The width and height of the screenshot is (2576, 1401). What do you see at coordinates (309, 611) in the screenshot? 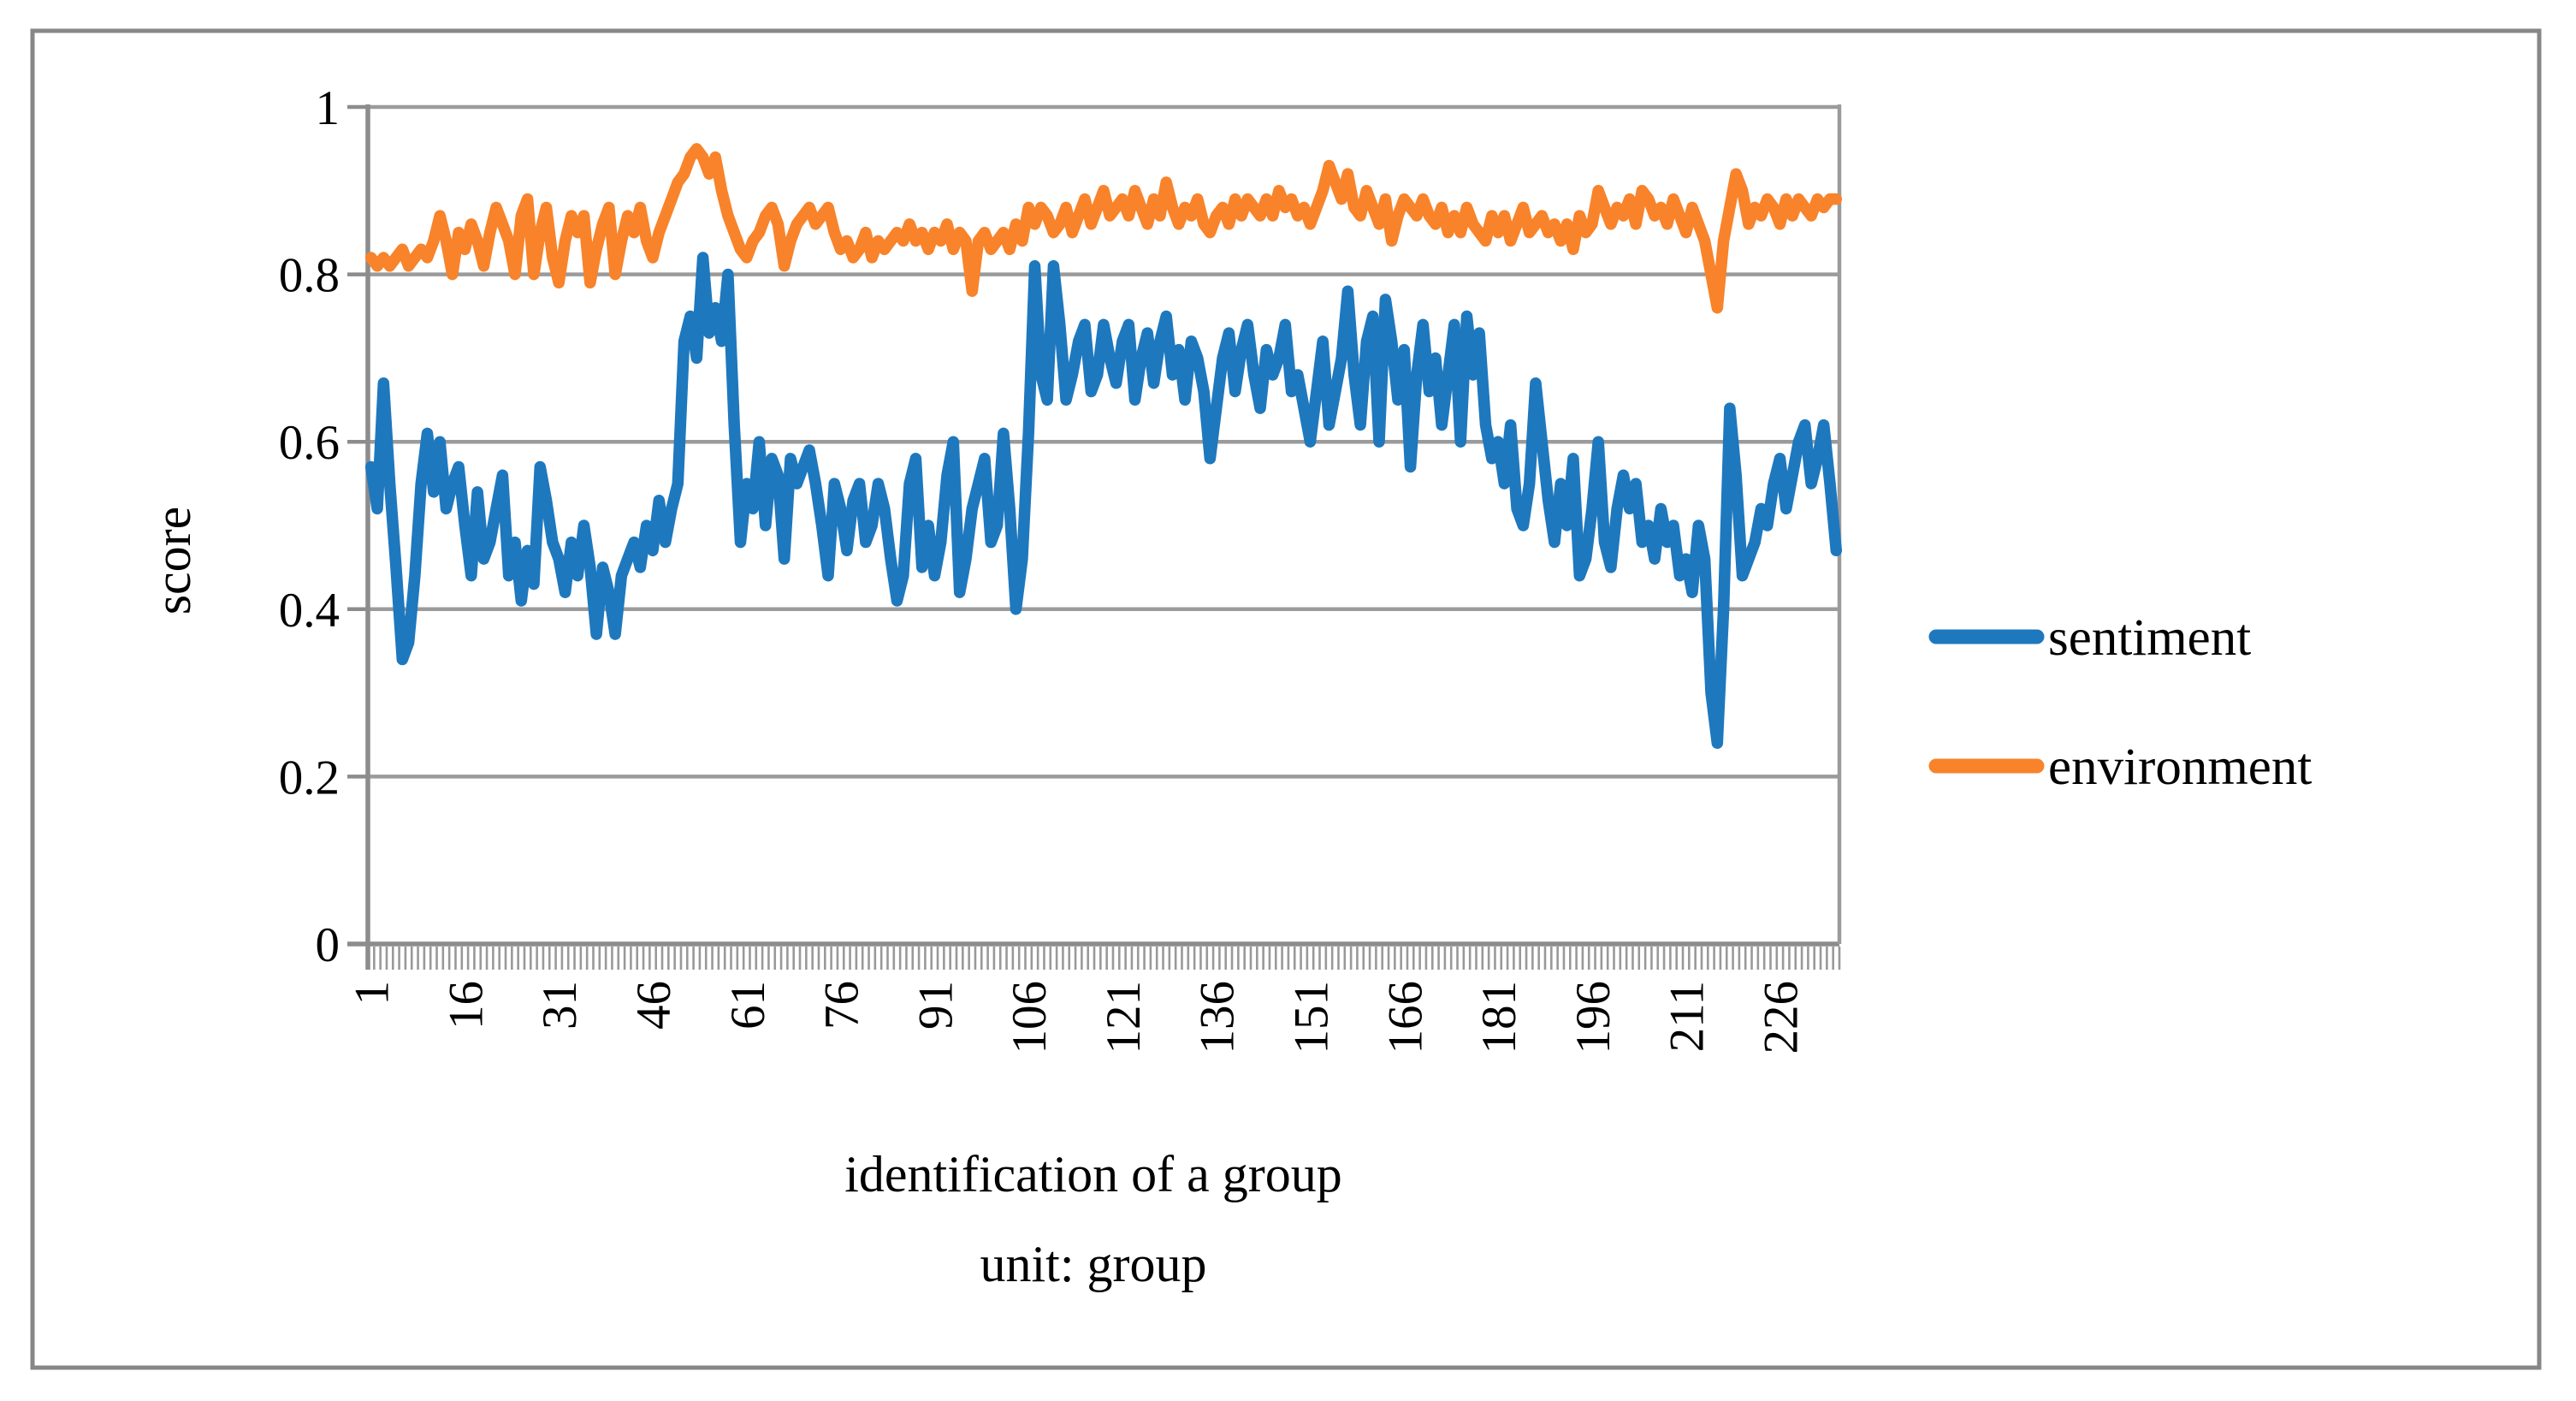
I see `y-tick-label-0.4: 0.4` at bounding box center [309, 611].